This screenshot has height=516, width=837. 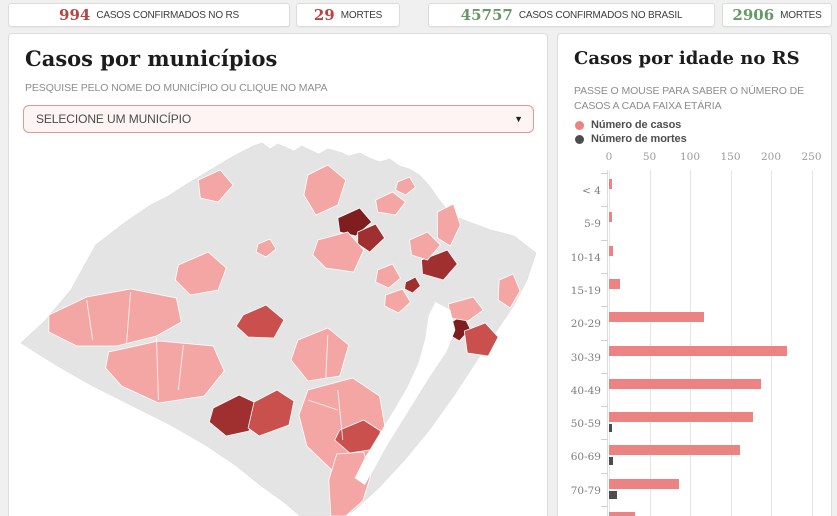 I want to click on x-tick-150: 150, so click(x=730, y=157).